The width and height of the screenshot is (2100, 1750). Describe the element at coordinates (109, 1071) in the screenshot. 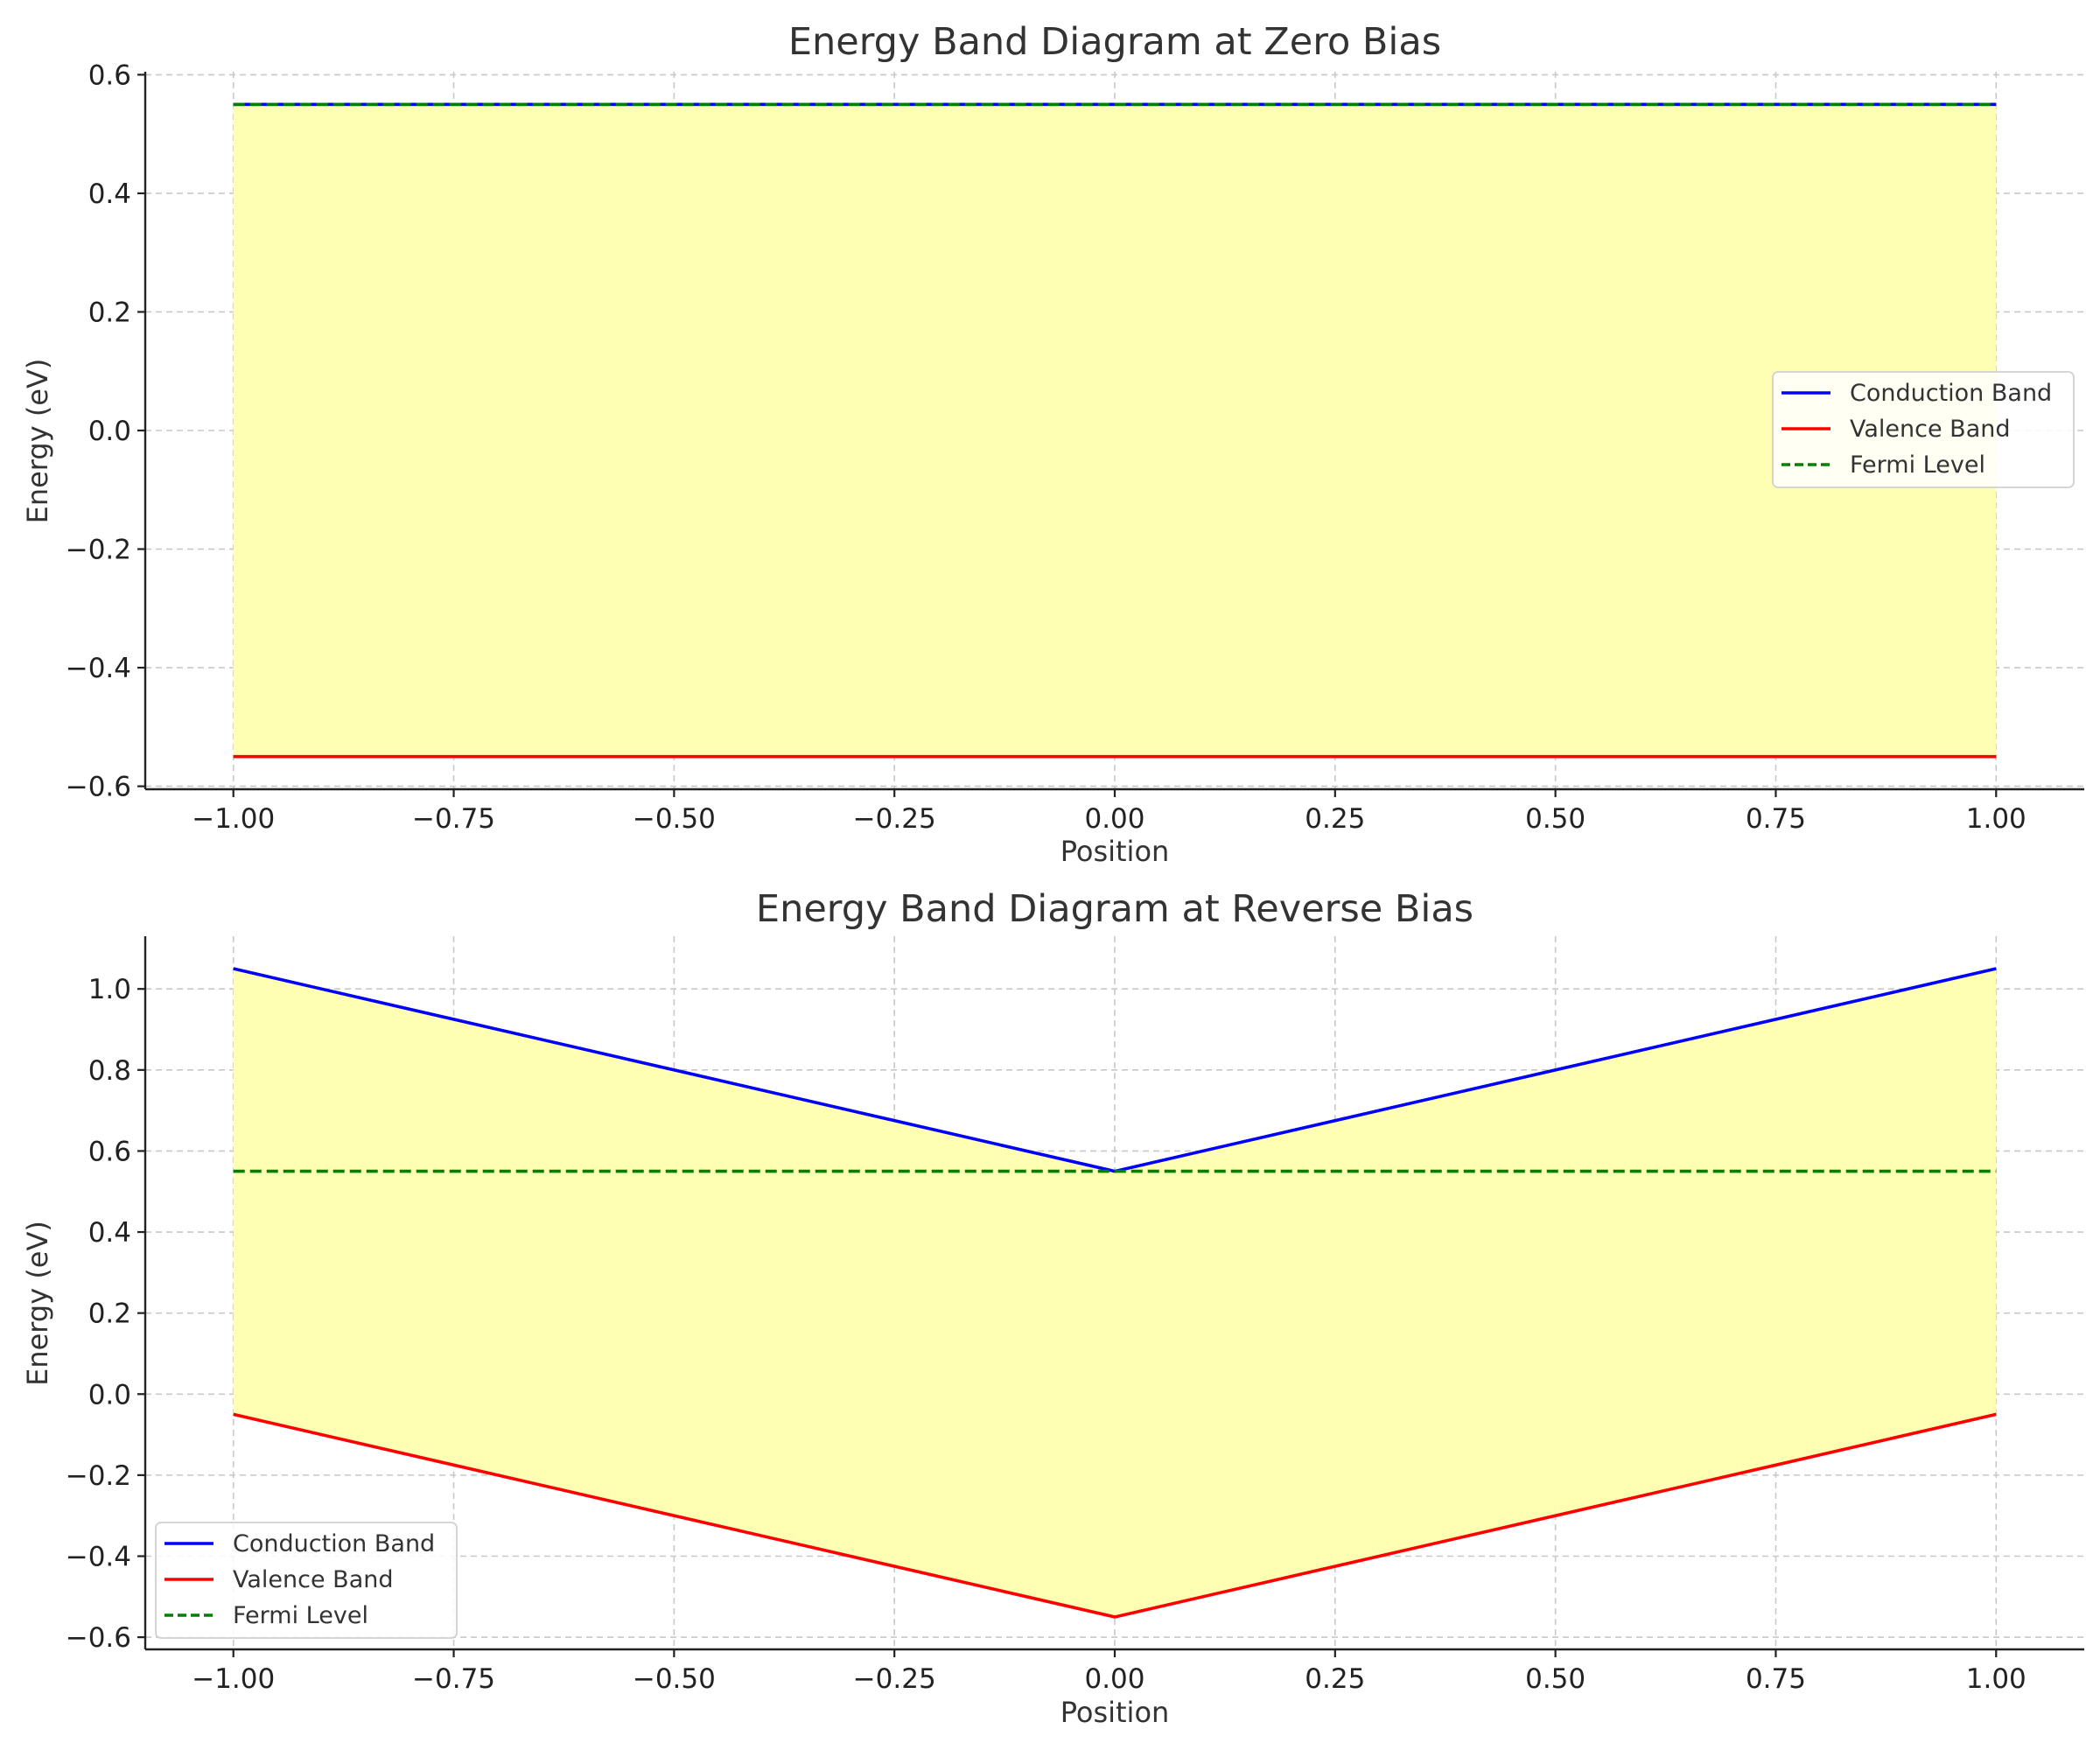

I see `y-tick-label: 0.8` at that location.